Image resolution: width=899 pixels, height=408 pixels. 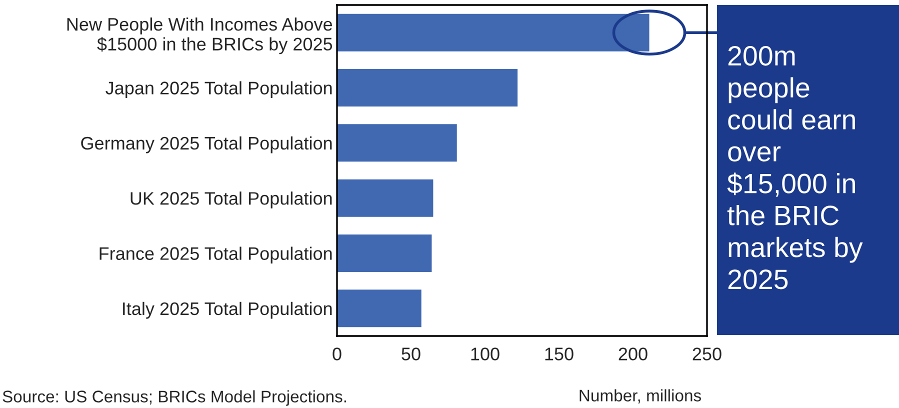 I want to click on x-tick-label: 100, so click(x=485, y=354).